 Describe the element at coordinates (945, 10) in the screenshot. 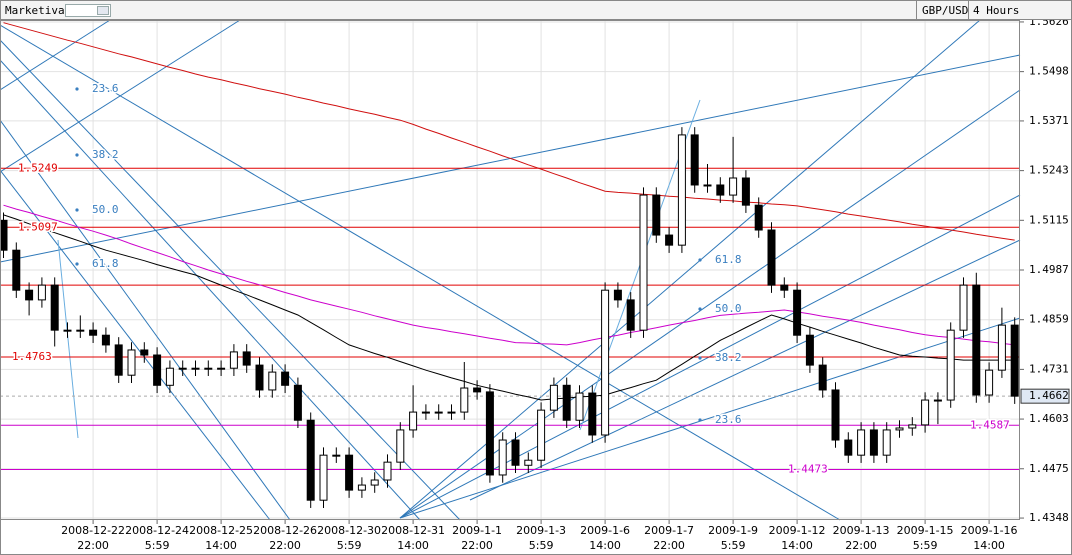

I see `symbol: GBP/USD` at that location.